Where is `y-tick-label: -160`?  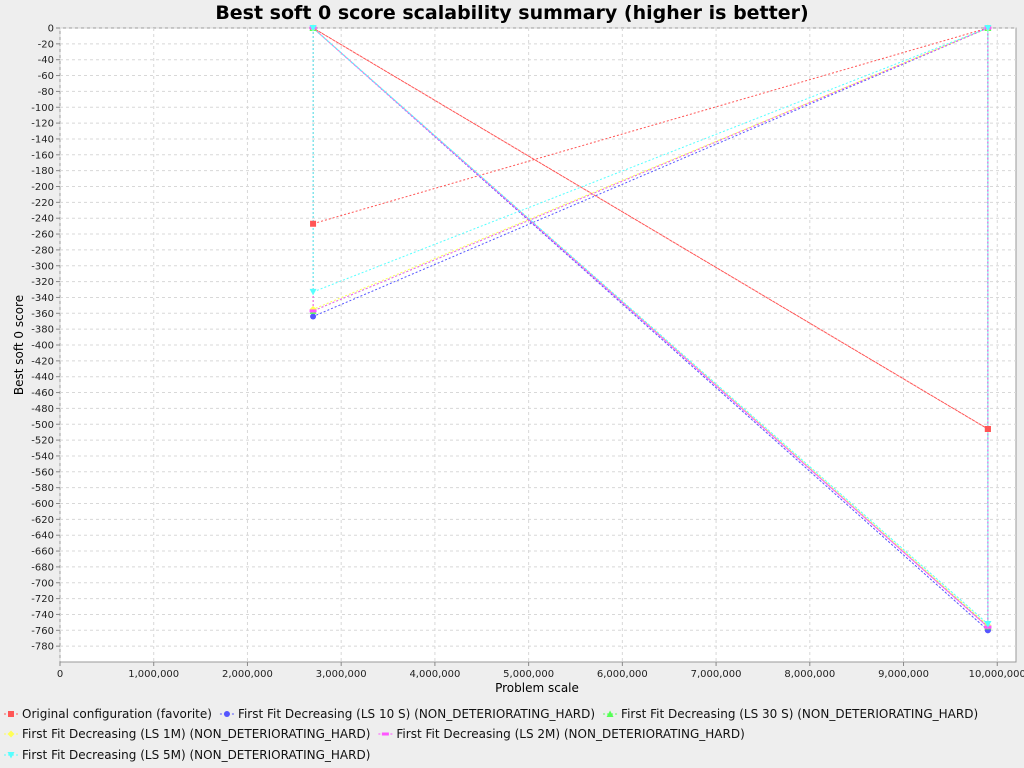
y-tick-label: -160 is located at coordinates (42, 155).